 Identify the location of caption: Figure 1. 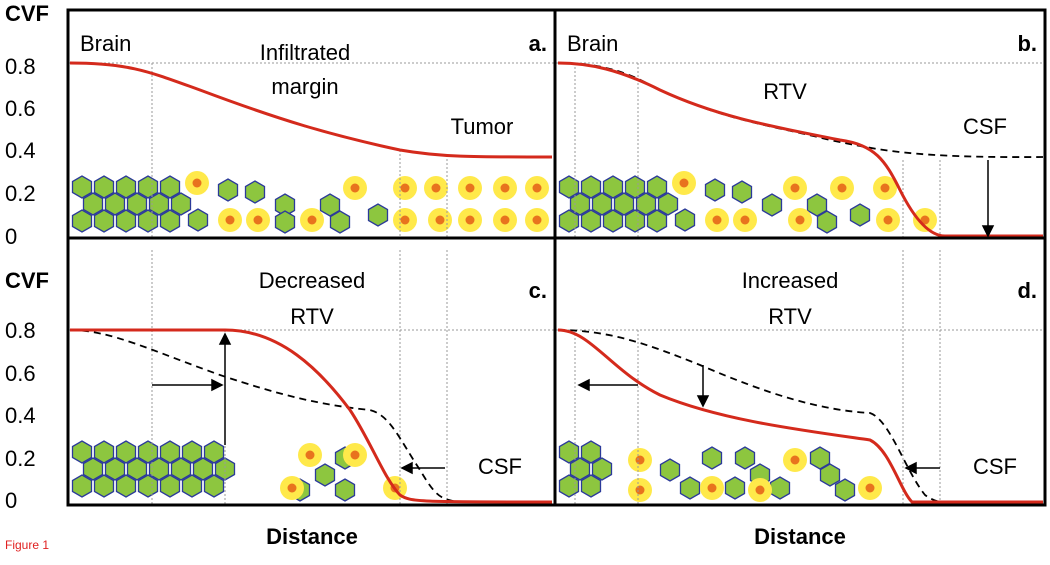
(27, 545).